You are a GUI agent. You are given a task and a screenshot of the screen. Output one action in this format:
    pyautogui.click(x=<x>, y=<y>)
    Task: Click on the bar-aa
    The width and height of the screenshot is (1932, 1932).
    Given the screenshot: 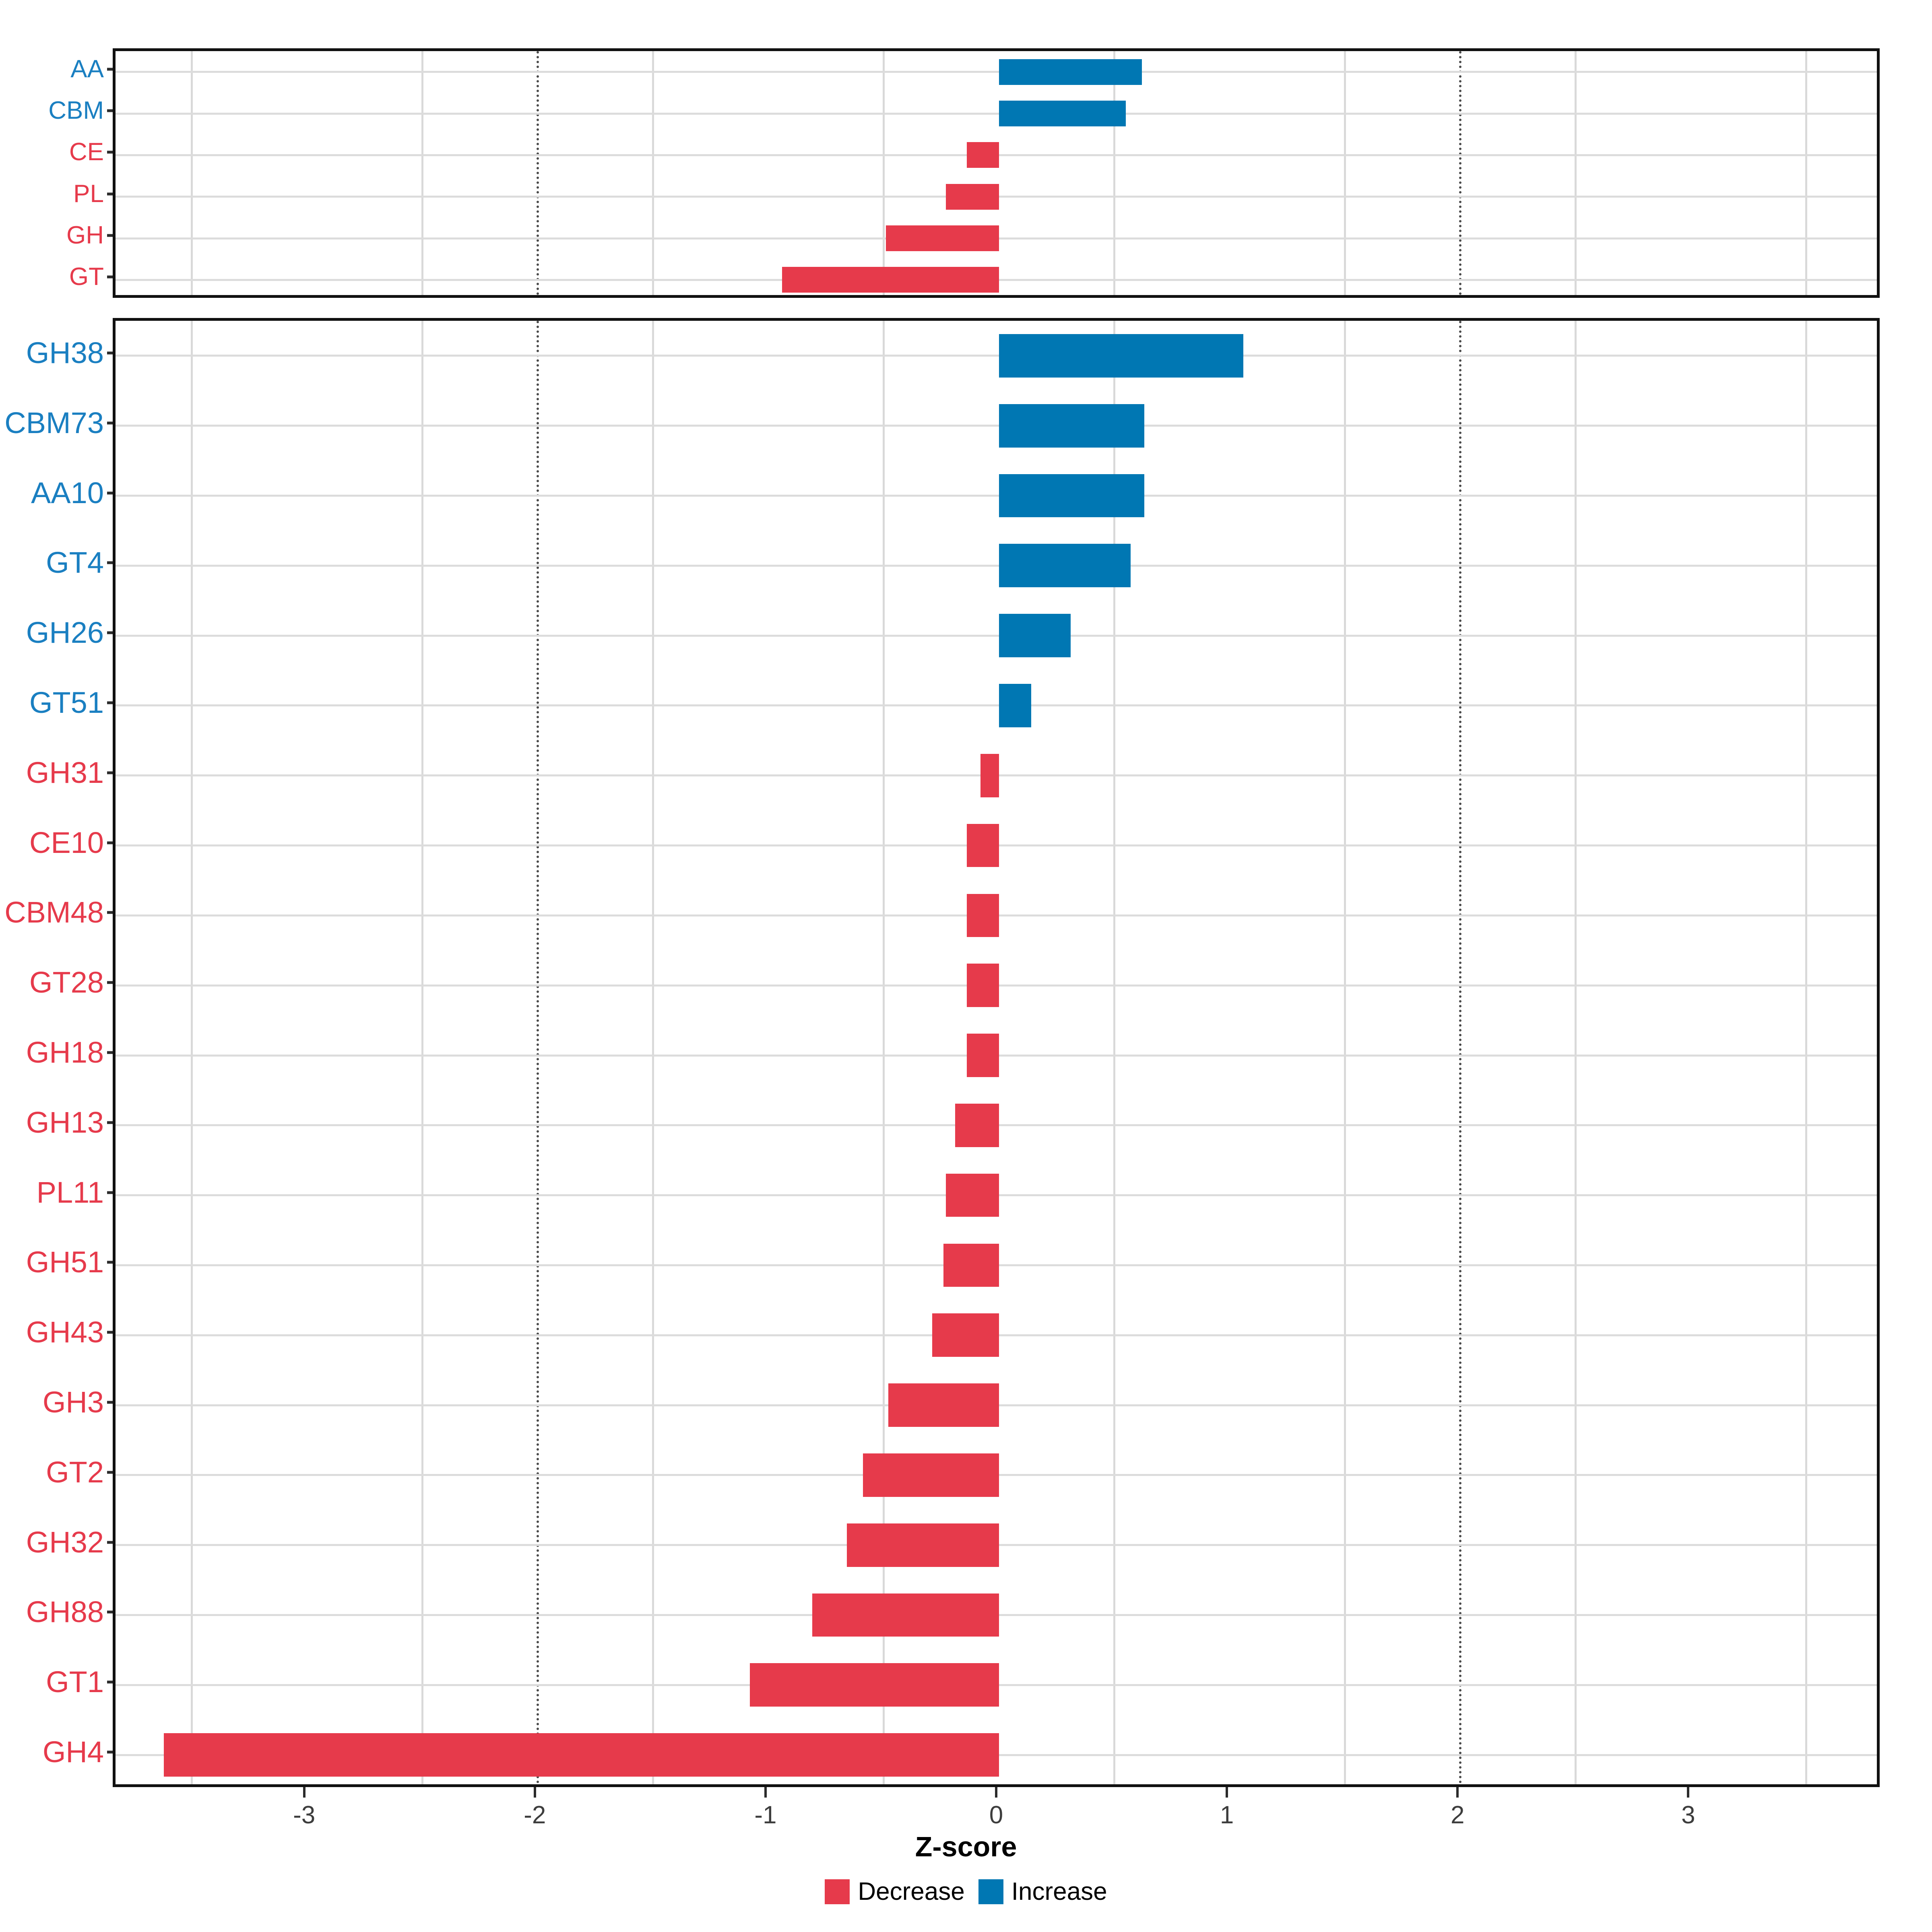 What is the action you would take?
    pyautogui.click(x=1070, y=72)
    